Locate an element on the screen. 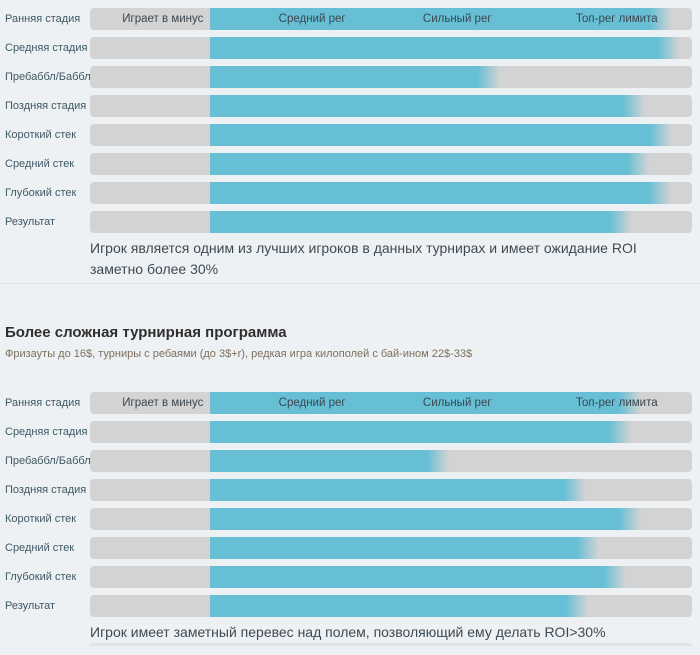  section-divider is located at coordinates (350, 283).